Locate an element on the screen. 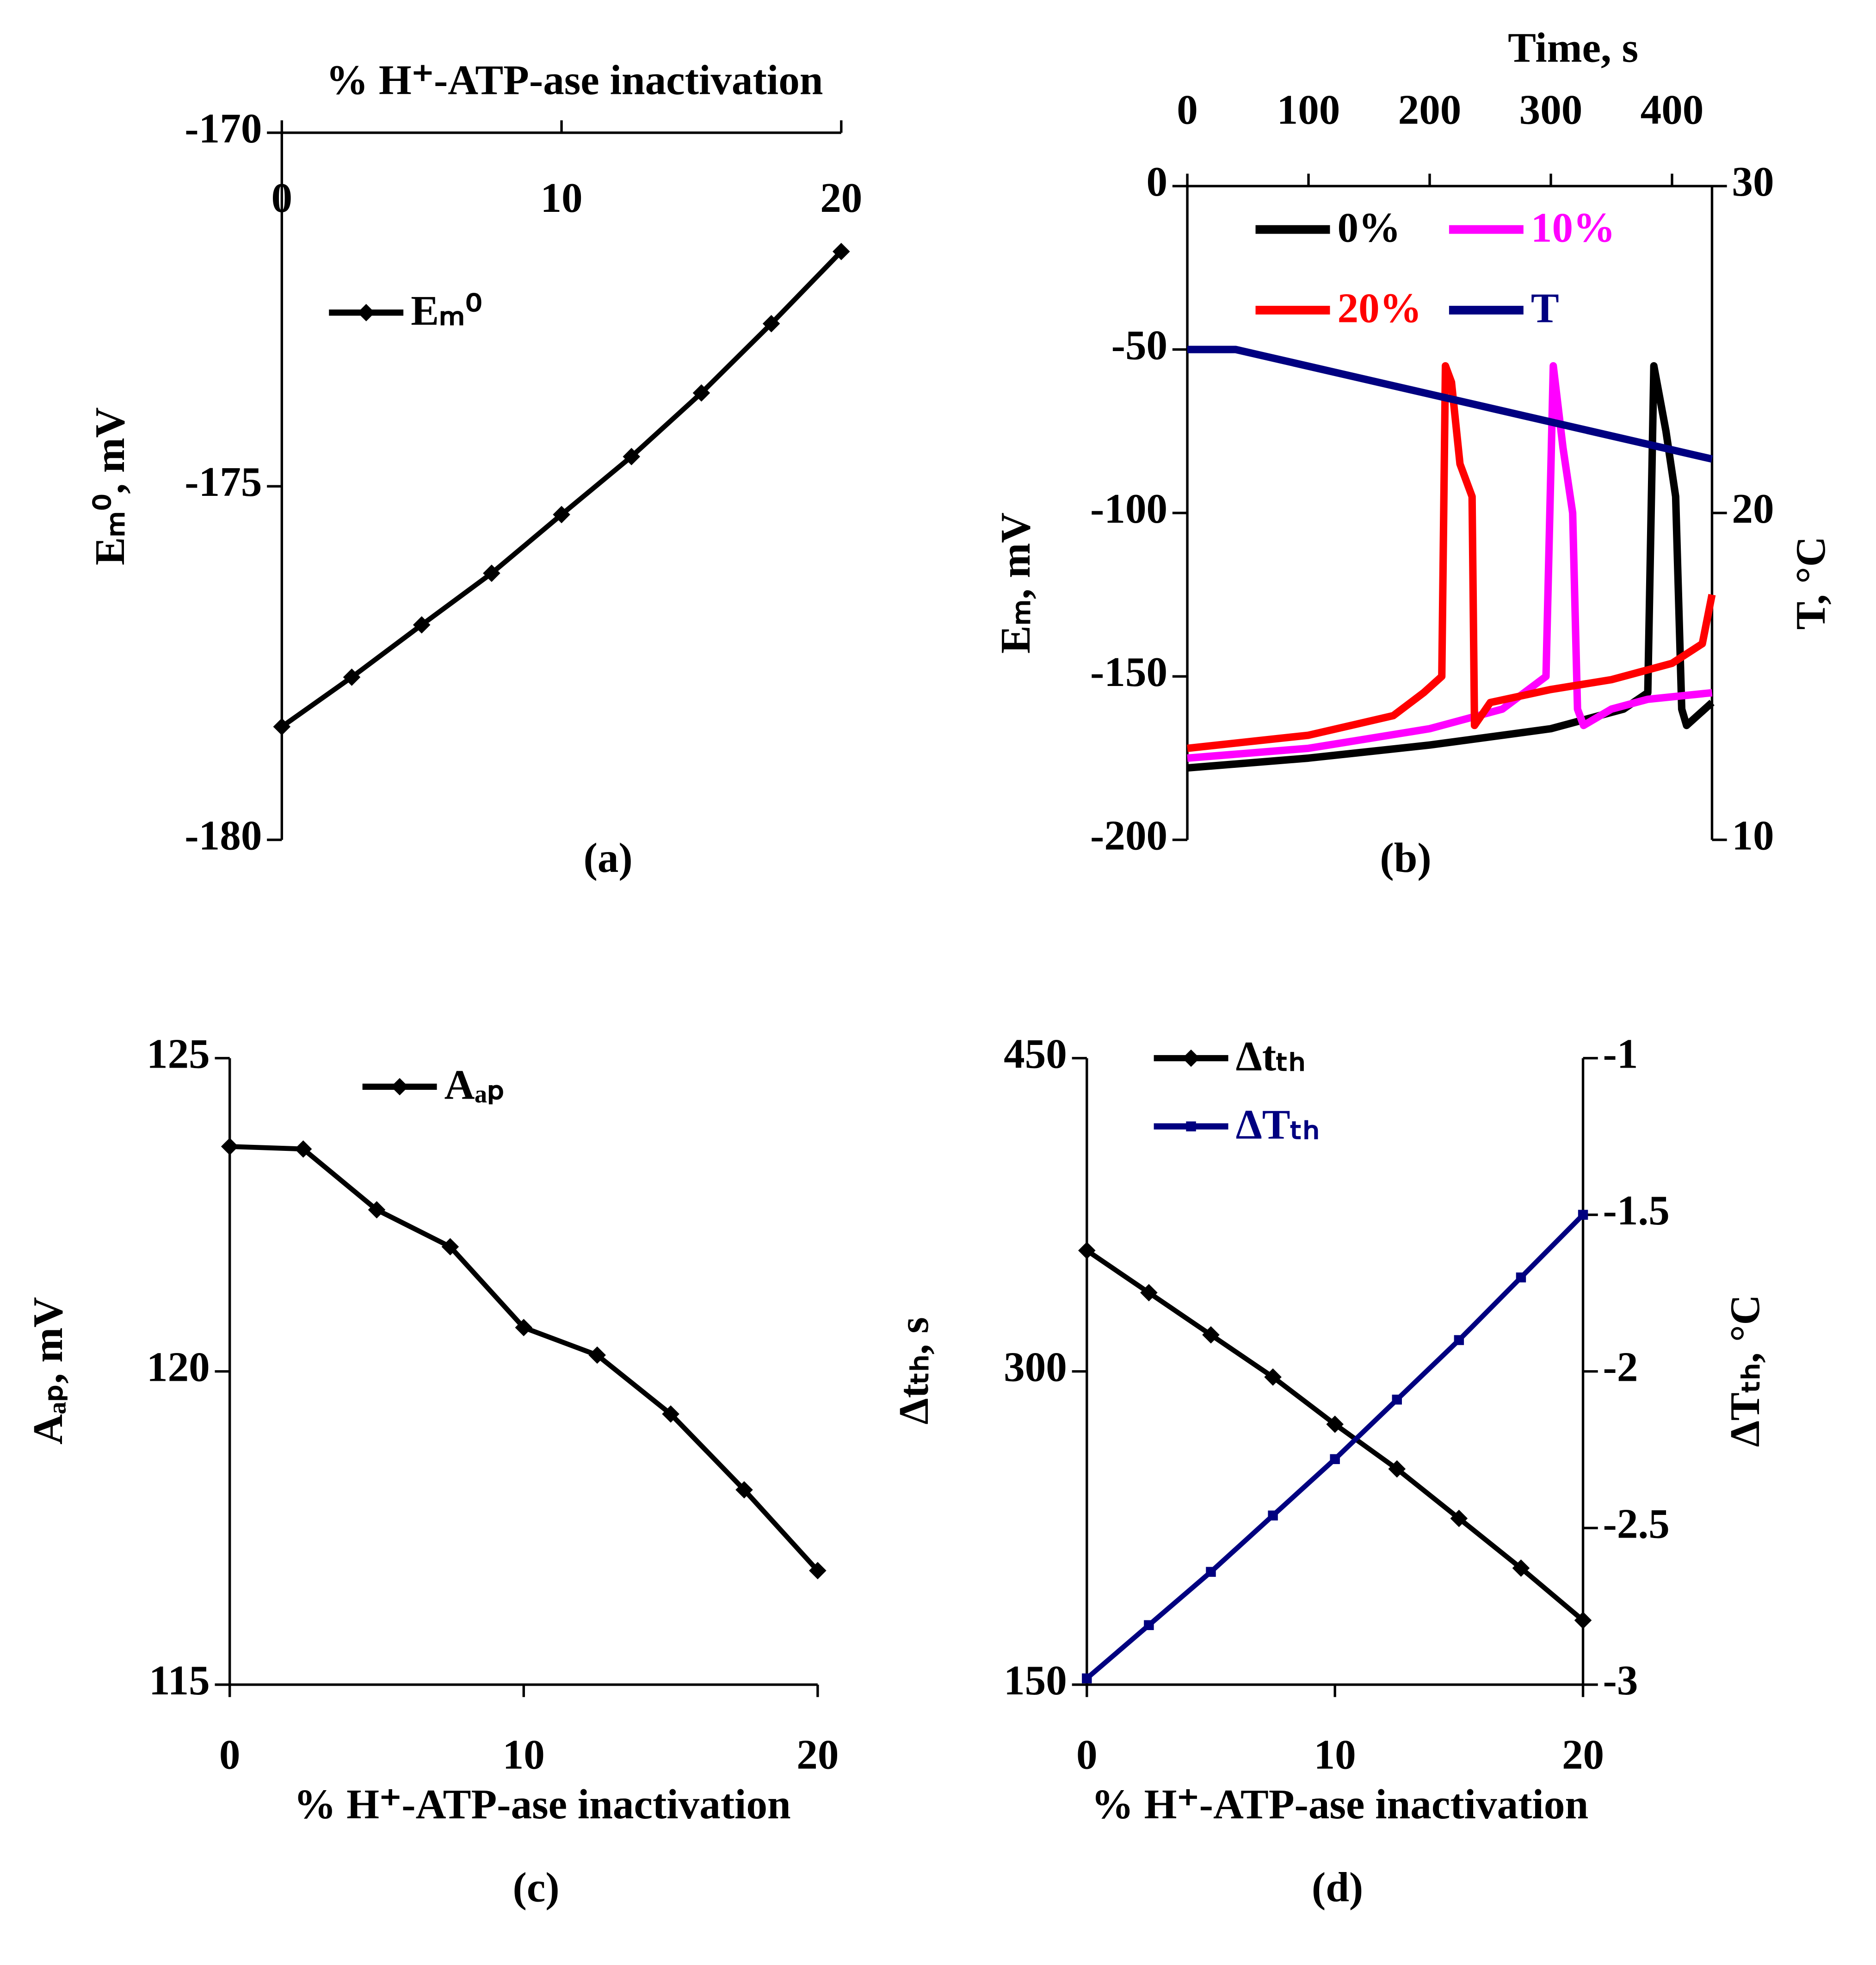  y-tick-label: -150 is located at coordinates (1128, 672).